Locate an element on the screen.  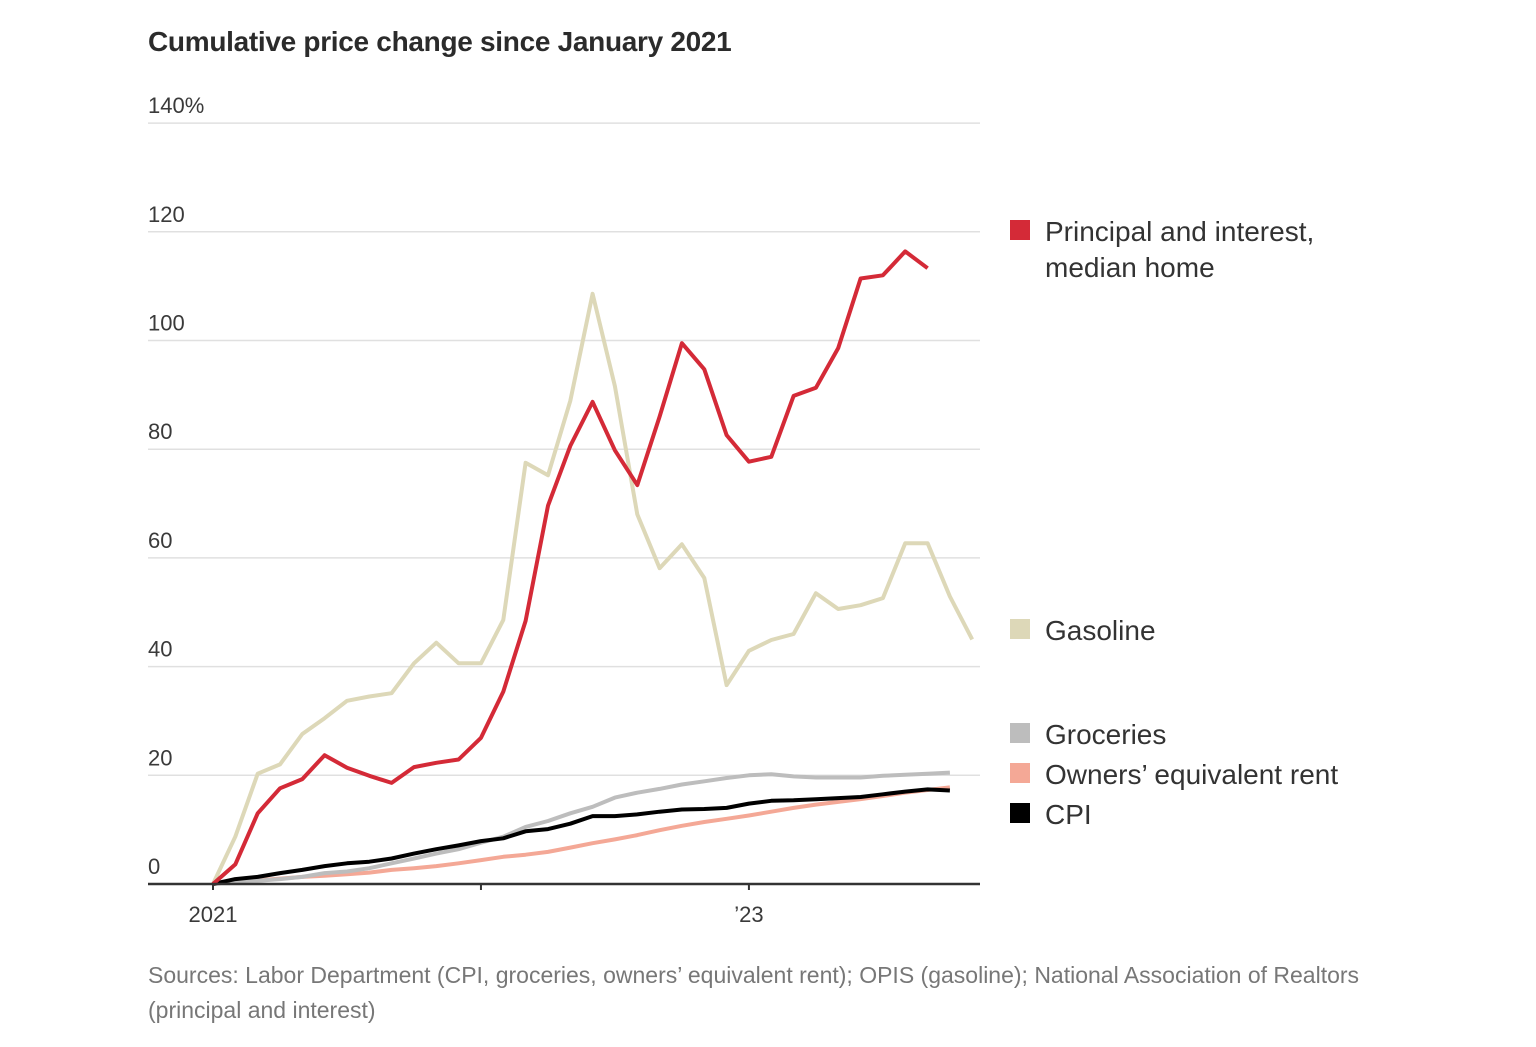
legend-item: Principal and interest, median home is located at coordinates (1220, 250).